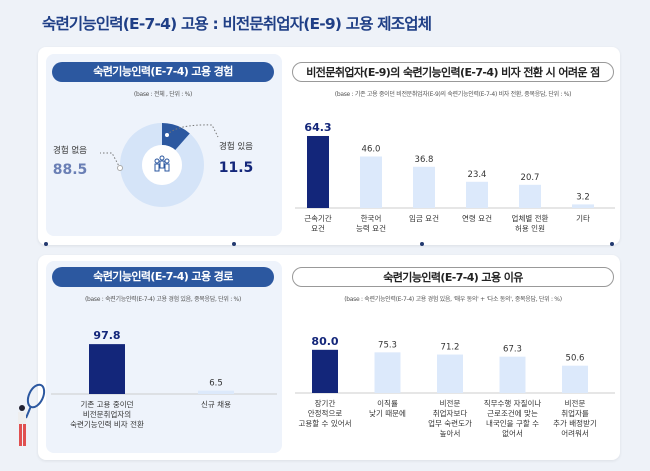  Describe the element at coordinates (32, 414) in the screenshot. I see `person-magnifier-illustration` at that location.